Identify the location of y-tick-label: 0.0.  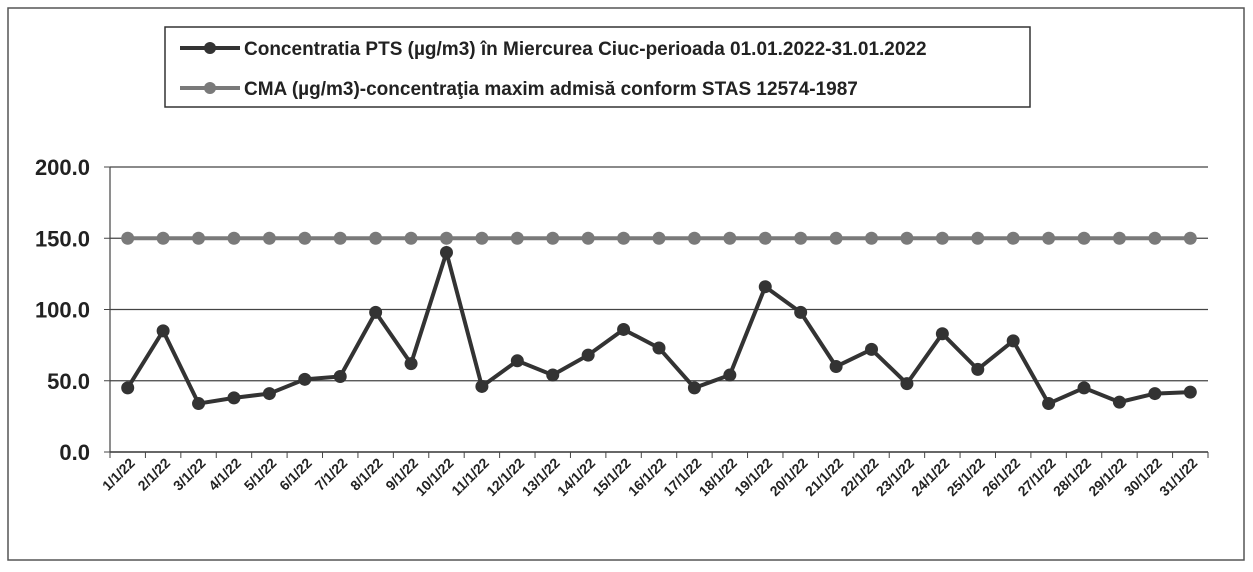
(74, 452).